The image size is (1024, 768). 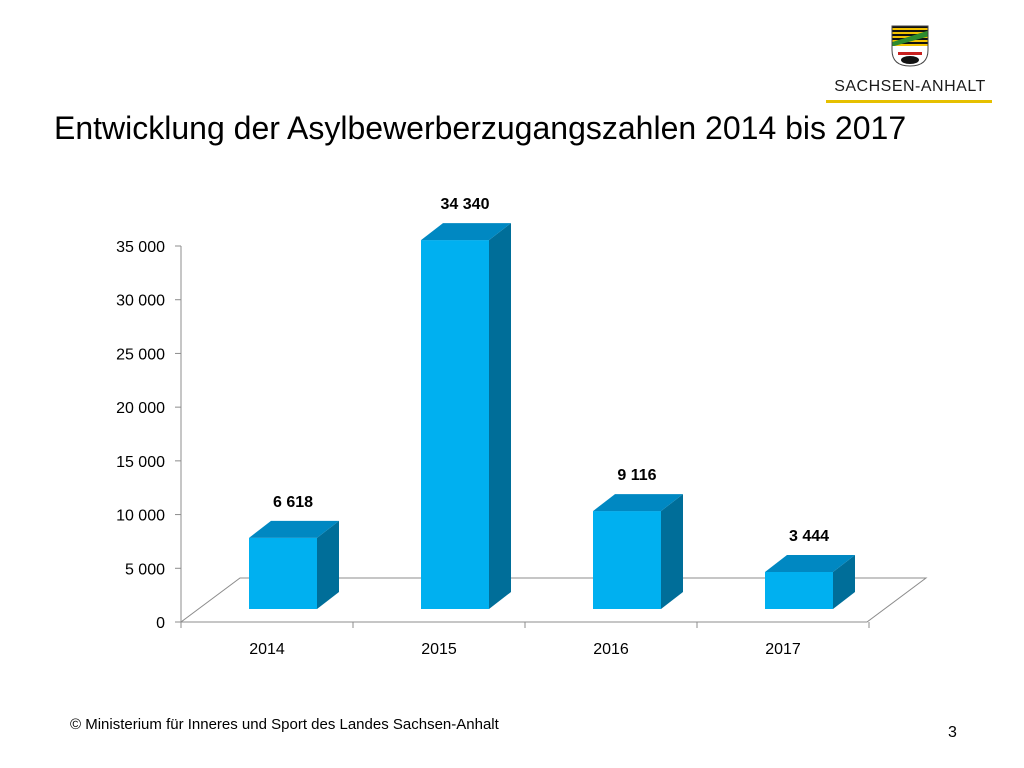 I want to click on y-tick-label: 15 000, so click(x=140, y=462).